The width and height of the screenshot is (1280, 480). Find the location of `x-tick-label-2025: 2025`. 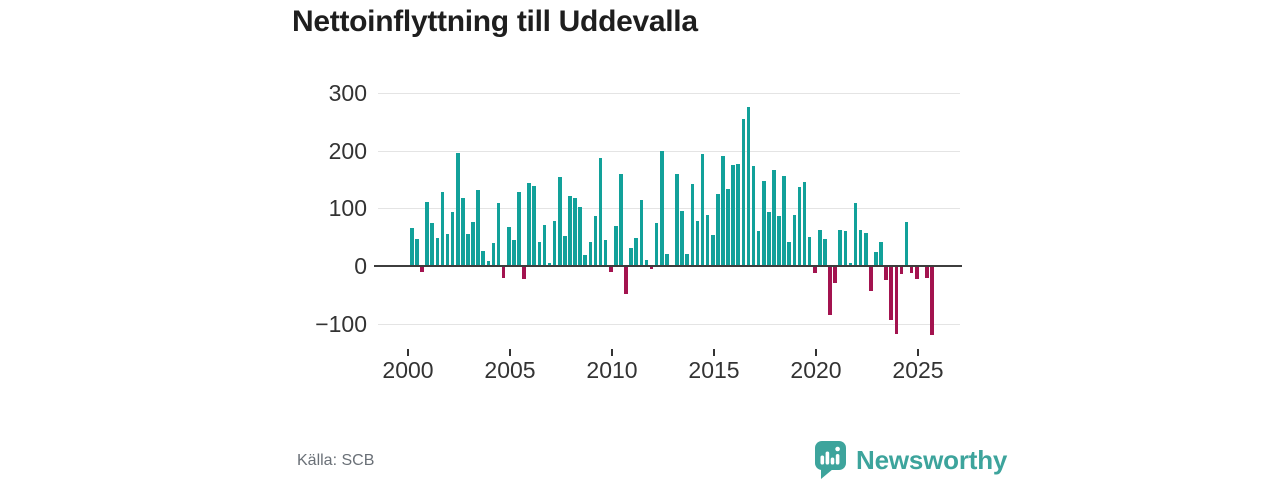

x-tick-label-2025: 2025 is located at coordinates (918, 370).